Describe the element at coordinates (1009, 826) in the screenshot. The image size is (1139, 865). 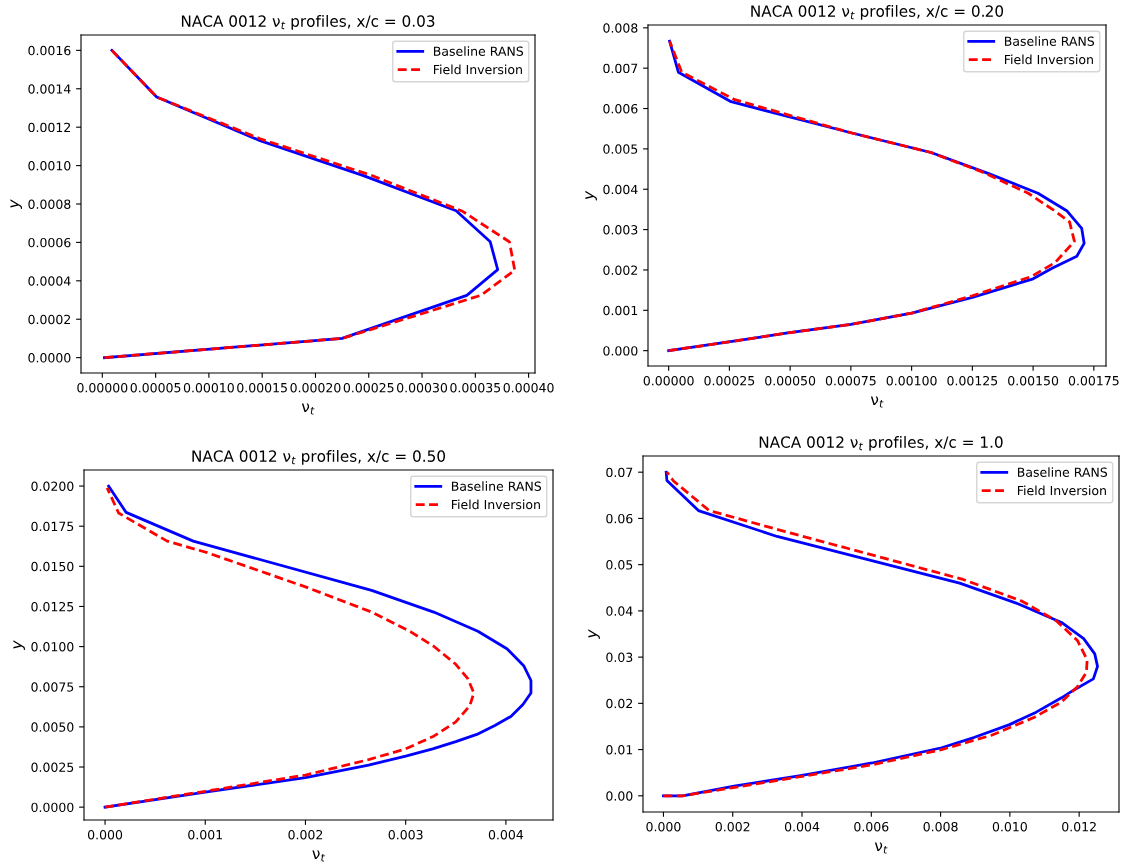
I see `x-tick-label: 0.010` at that location.